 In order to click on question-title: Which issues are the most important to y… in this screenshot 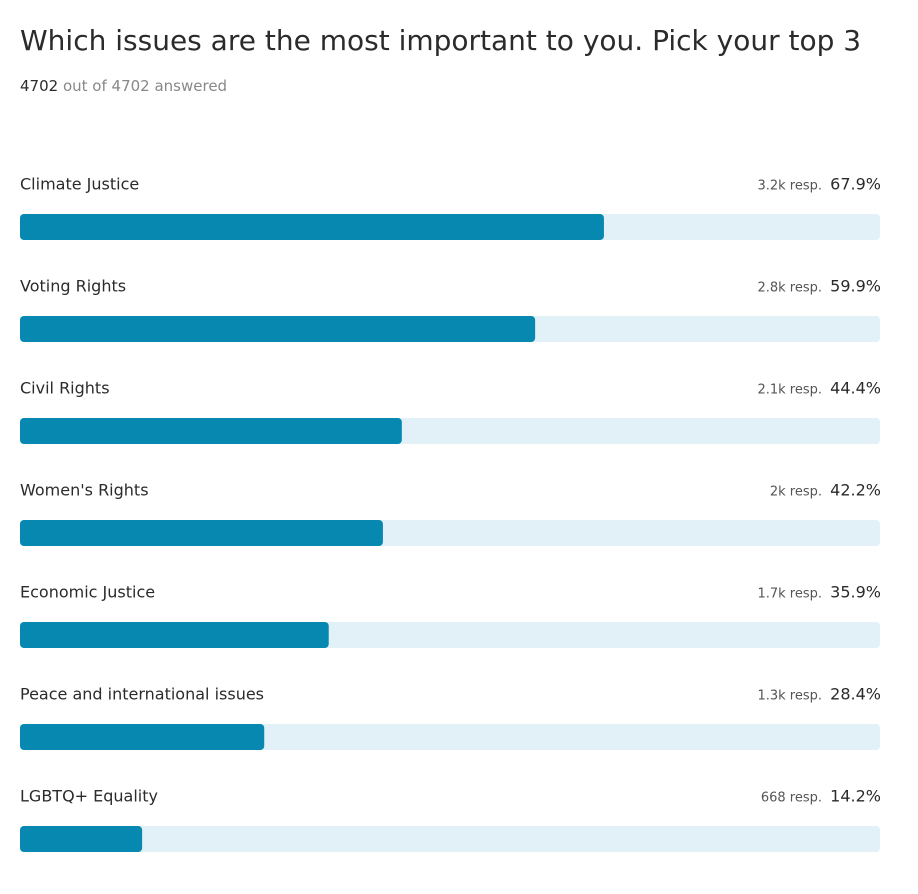, I will do `click(440, 40)`.